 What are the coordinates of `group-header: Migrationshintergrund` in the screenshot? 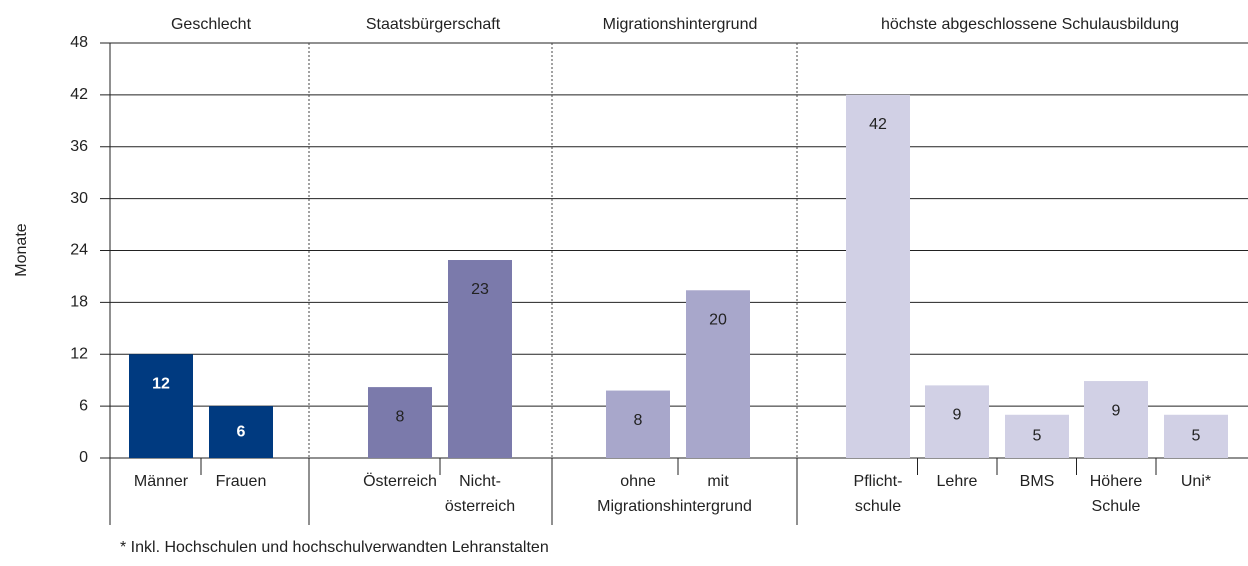 It's located at (680, 24).